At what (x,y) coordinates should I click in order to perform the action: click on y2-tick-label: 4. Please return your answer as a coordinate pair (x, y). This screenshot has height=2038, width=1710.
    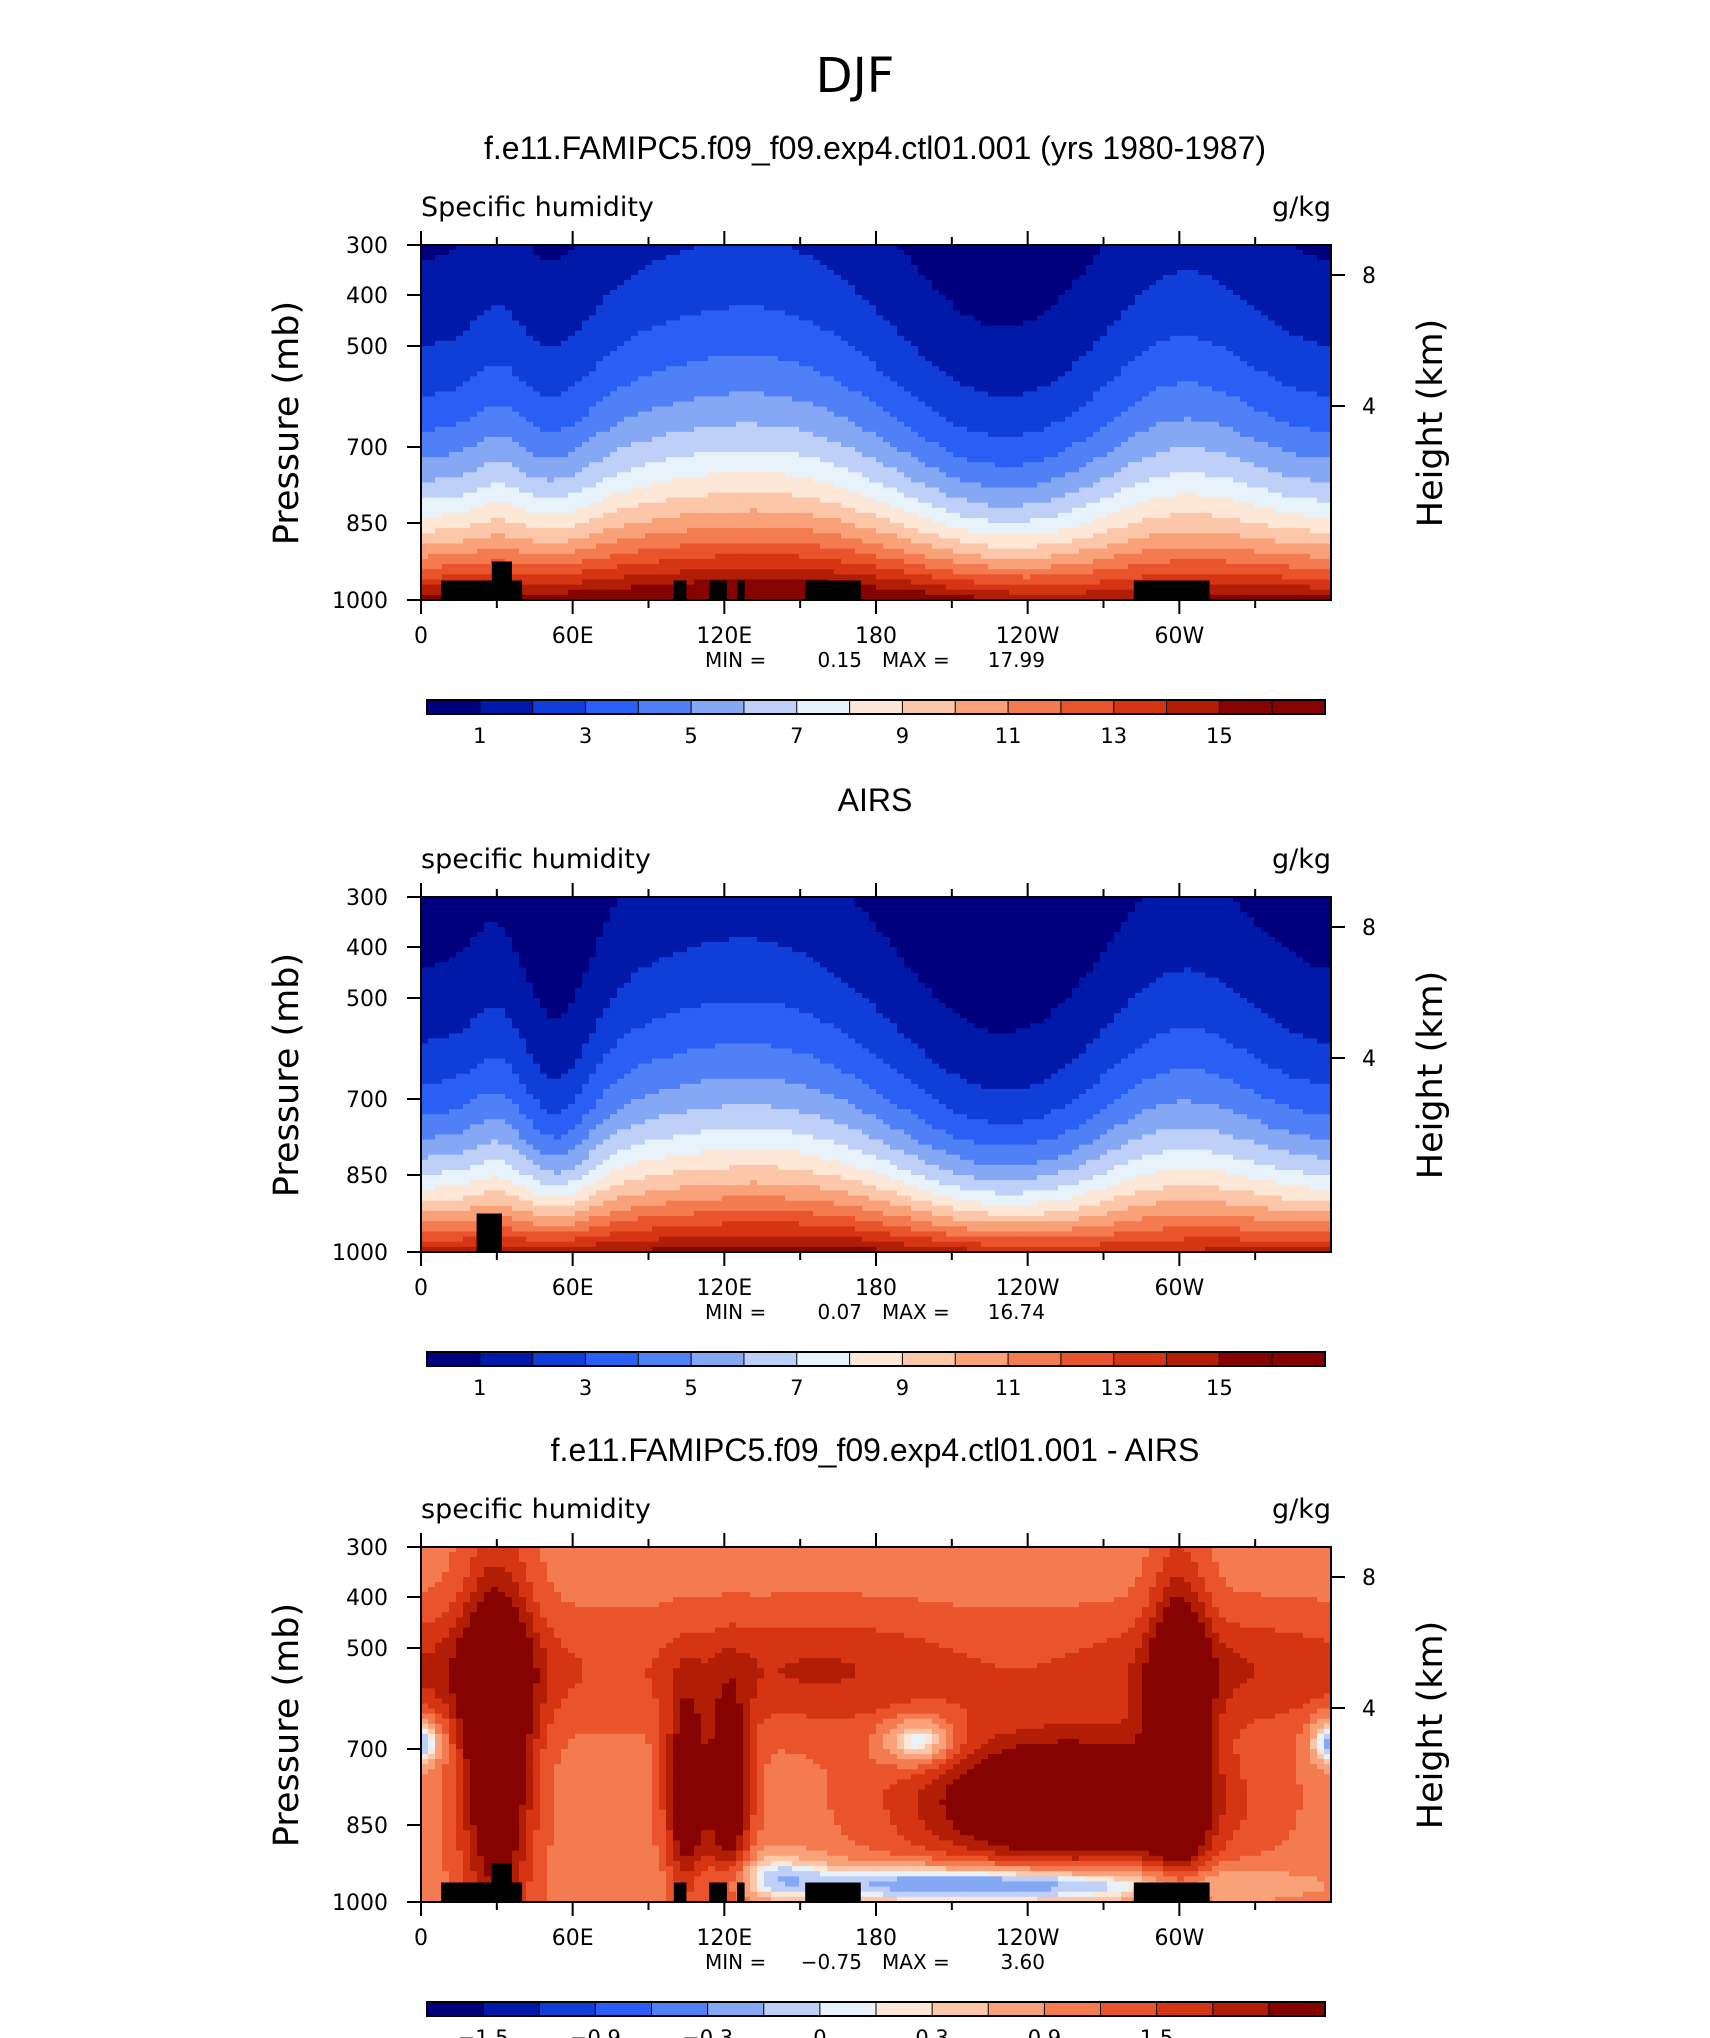
    Looking at the image, I should click on (1369, 407).